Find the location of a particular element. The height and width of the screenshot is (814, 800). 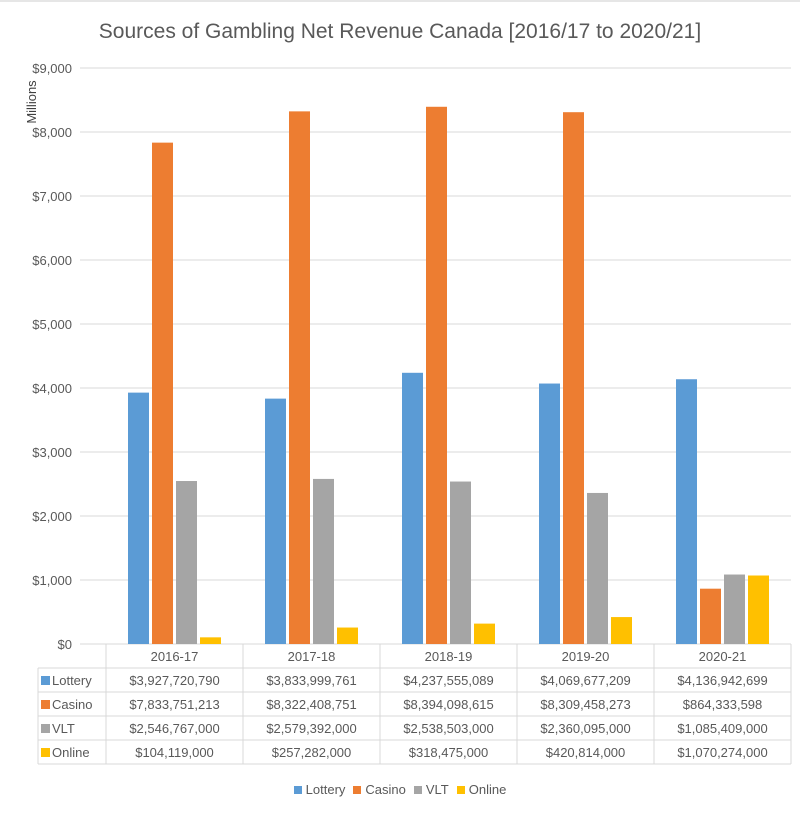

legend-label: Casino is located at coordinates (385, 789).